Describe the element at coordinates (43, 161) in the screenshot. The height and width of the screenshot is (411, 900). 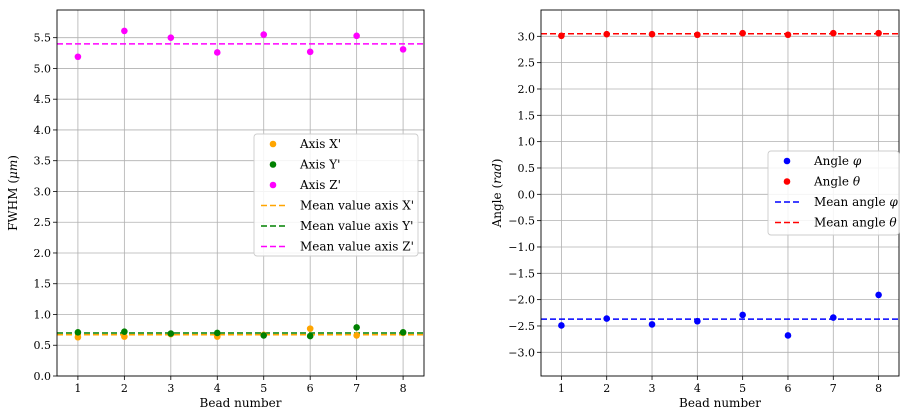
I see `y-tick-label: 3.5` at that location.